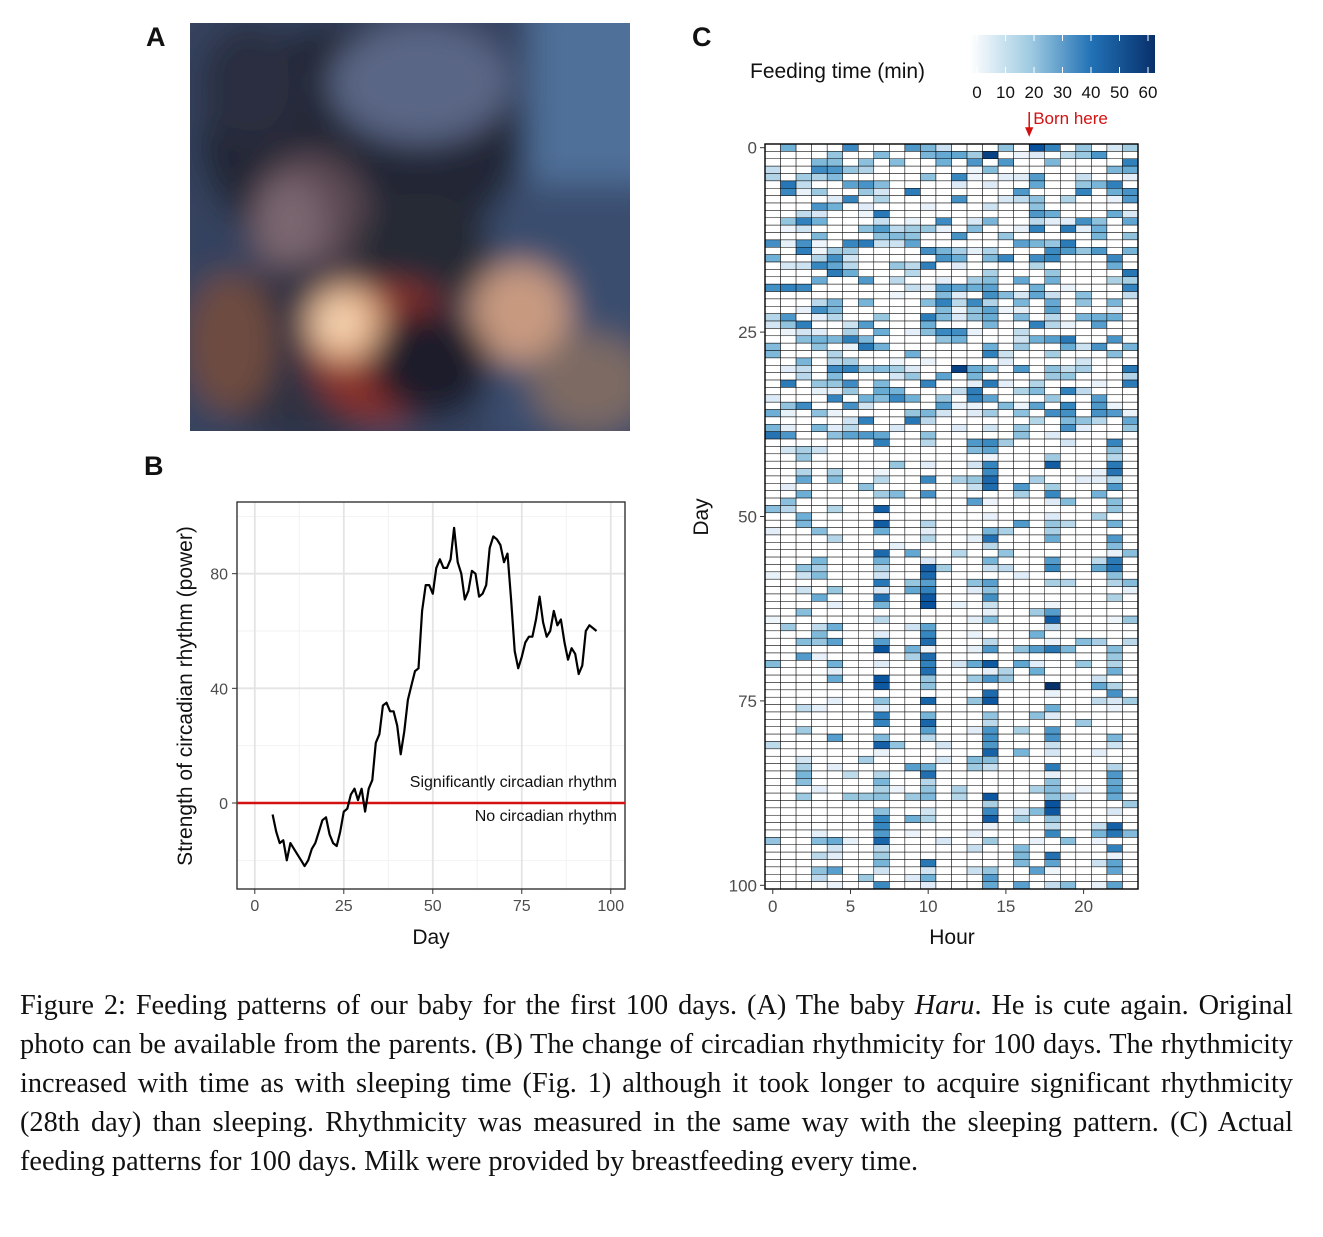 The height and width of the screenshot is (1237, 1323). I want to click on b-x-tick-label: 25, so click(344, 906).